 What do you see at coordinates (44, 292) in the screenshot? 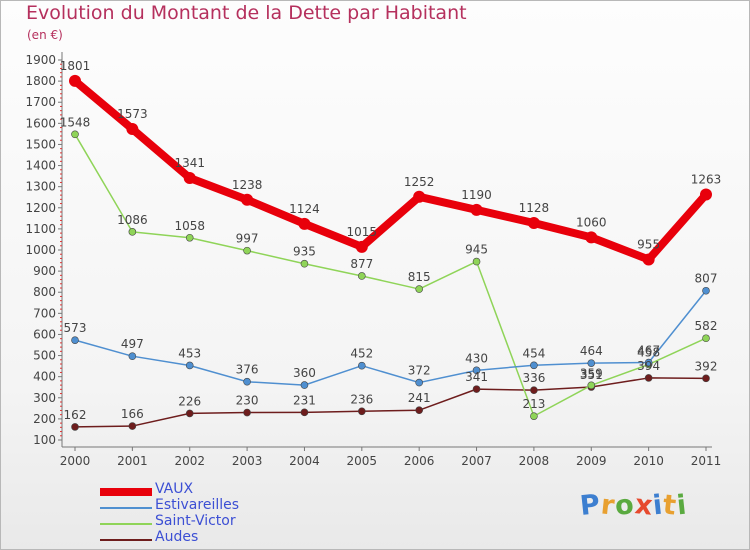
I see `y-tick-label: 800` at bounding box center [44, 292].